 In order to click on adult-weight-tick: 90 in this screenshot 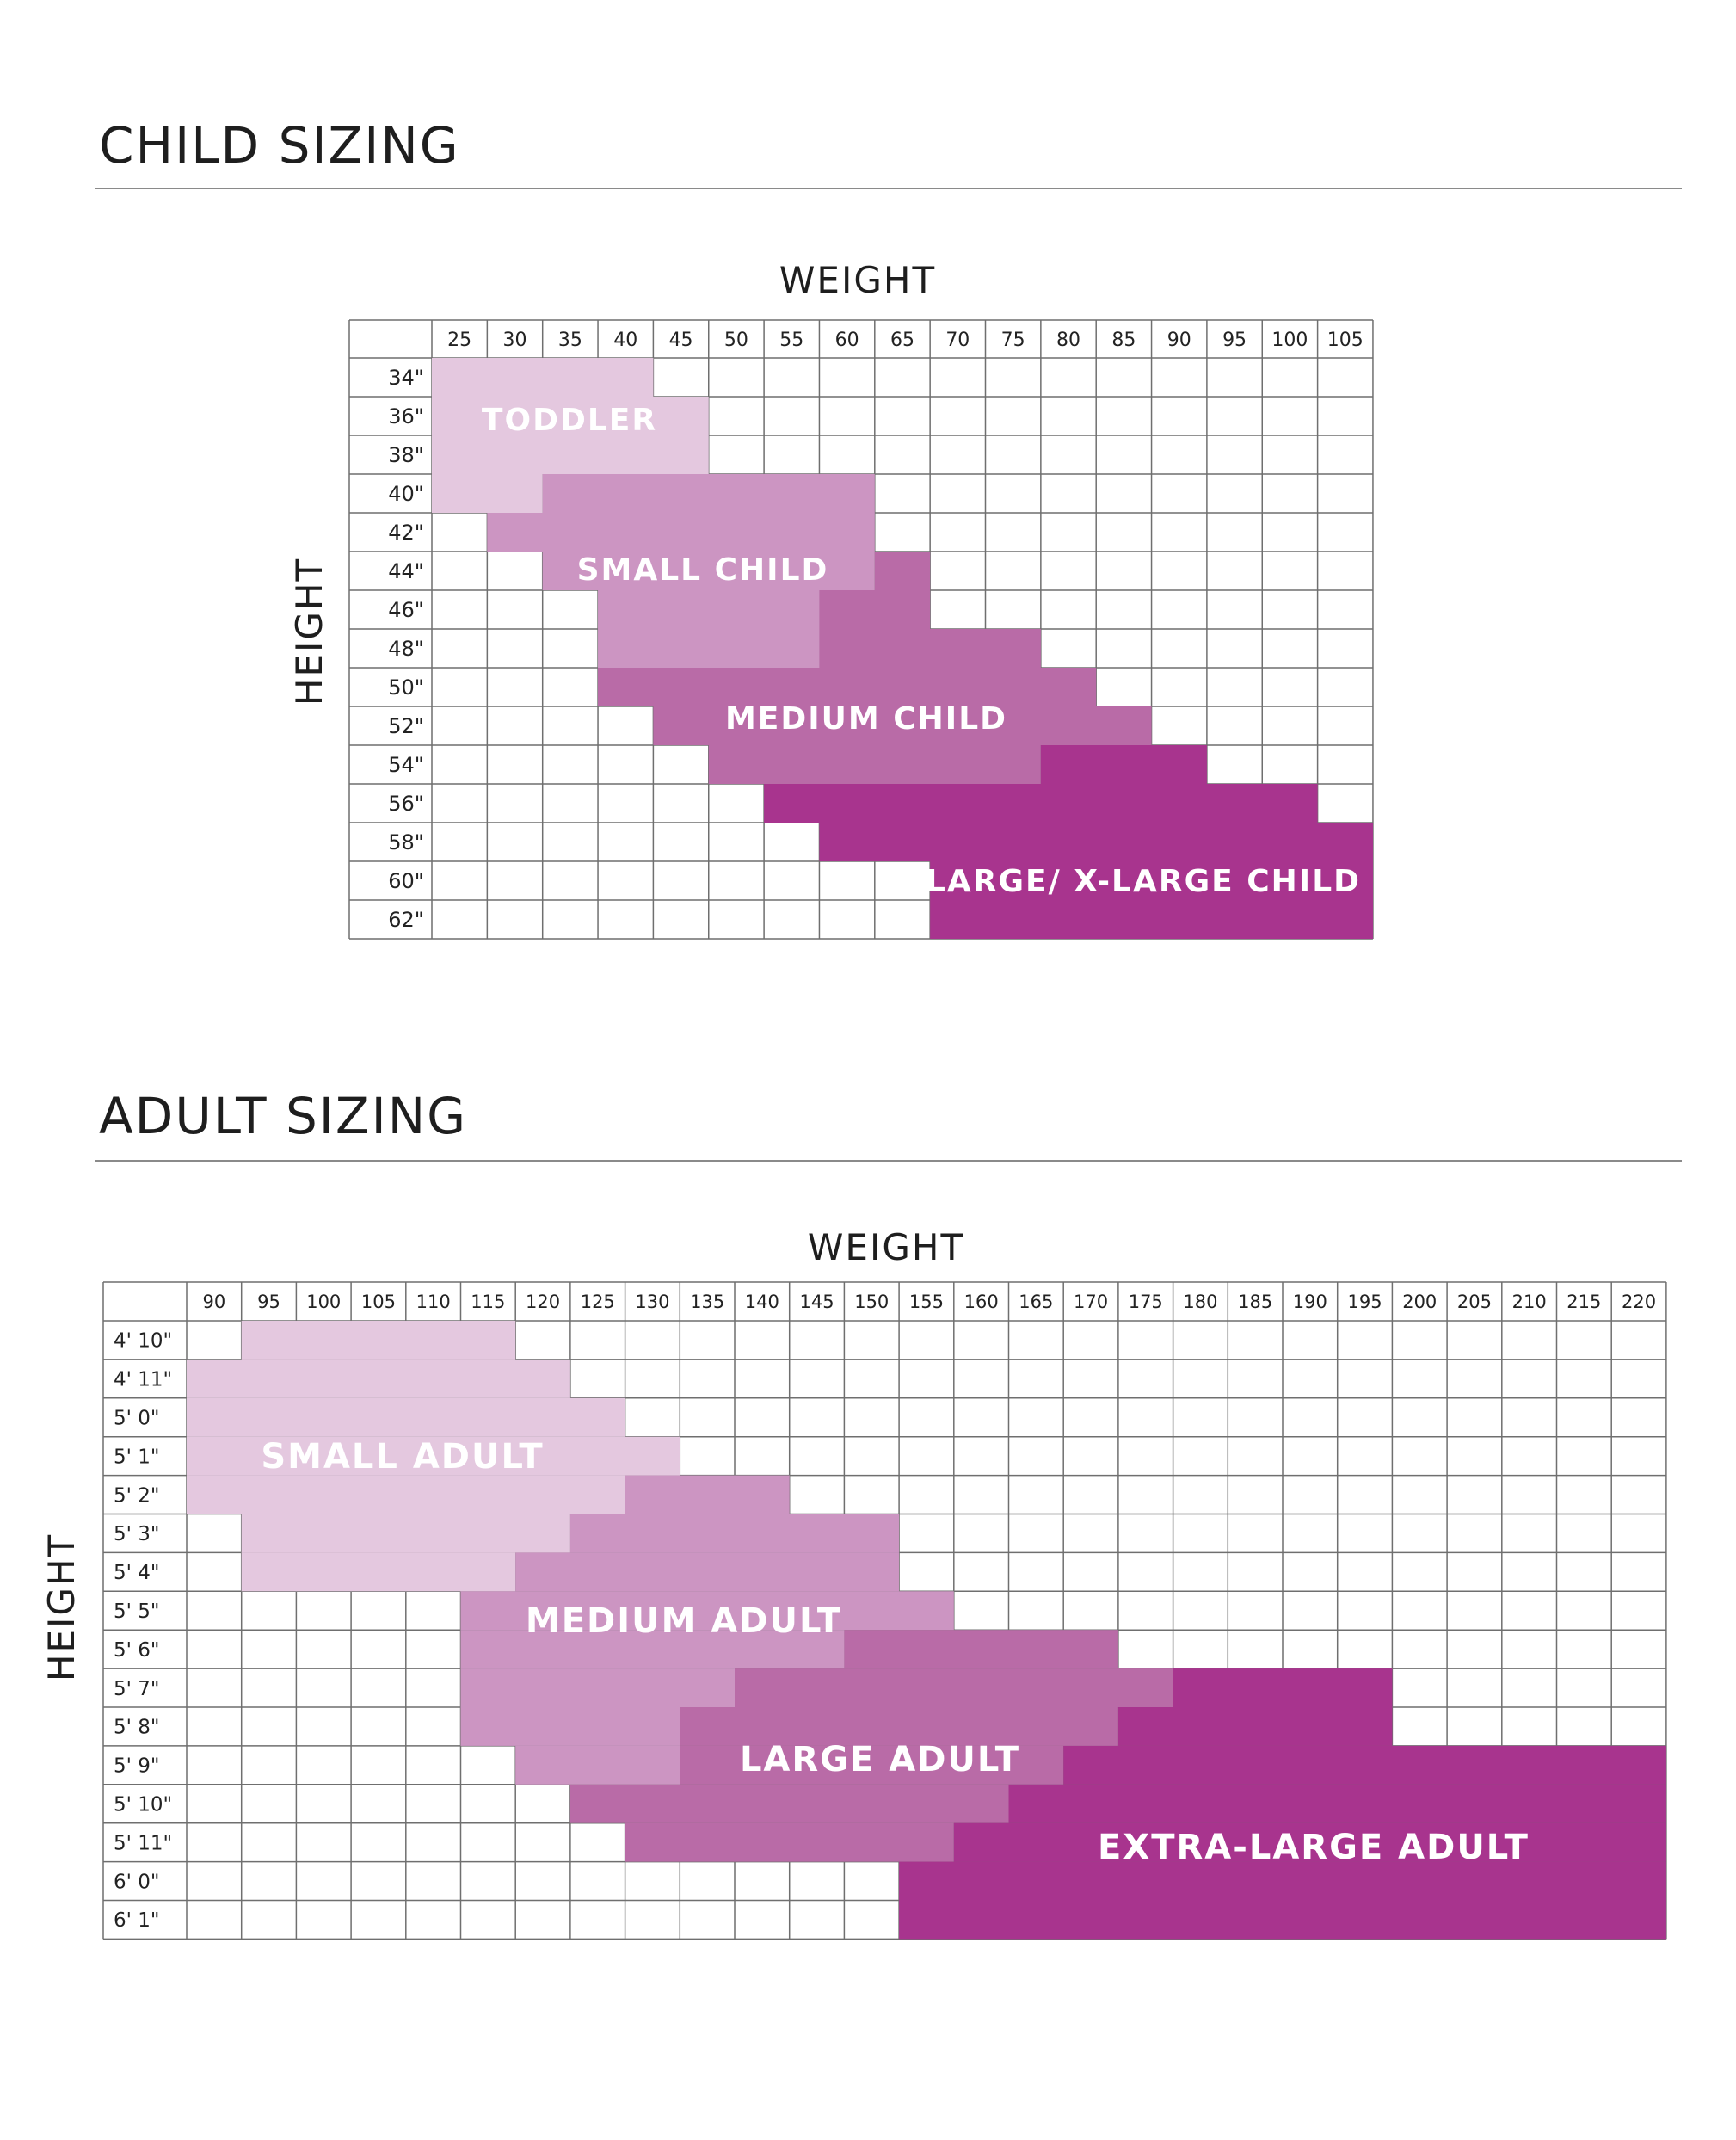, I will do `click(213, 1302)`.